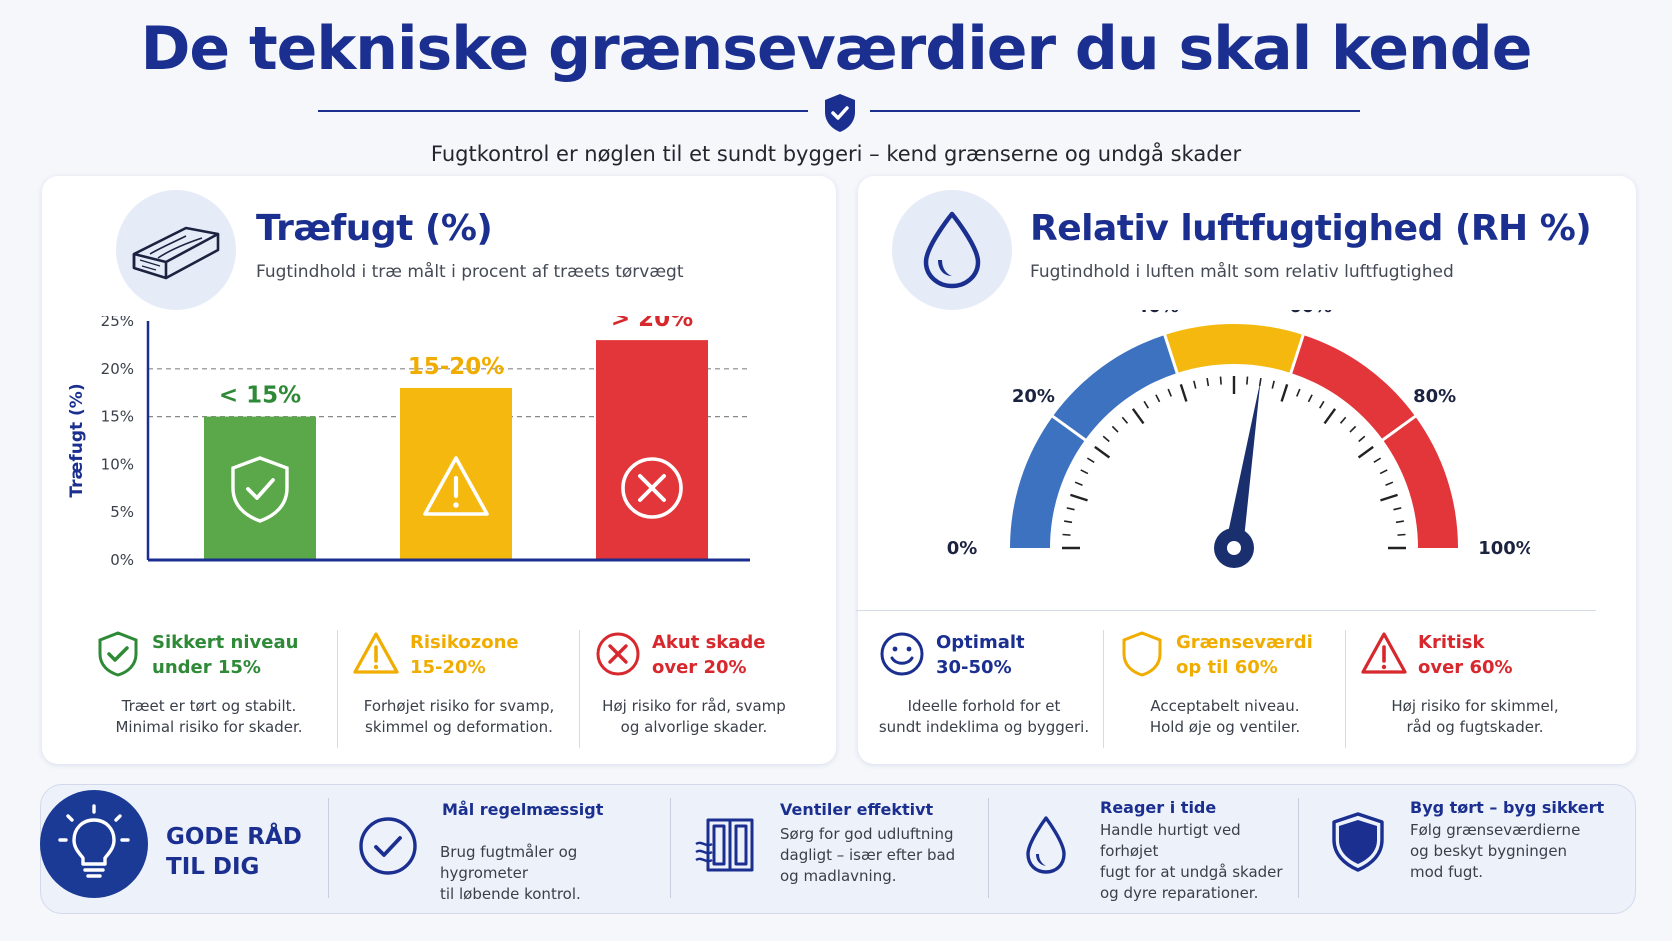 The height and width of the screenshot is (941, 1672). What do you see at coordinates (225, 655) in the screenshot?
I see `wood-card-safe-head: Sikkert niveau under 15%` at bounding box center [225, 655].